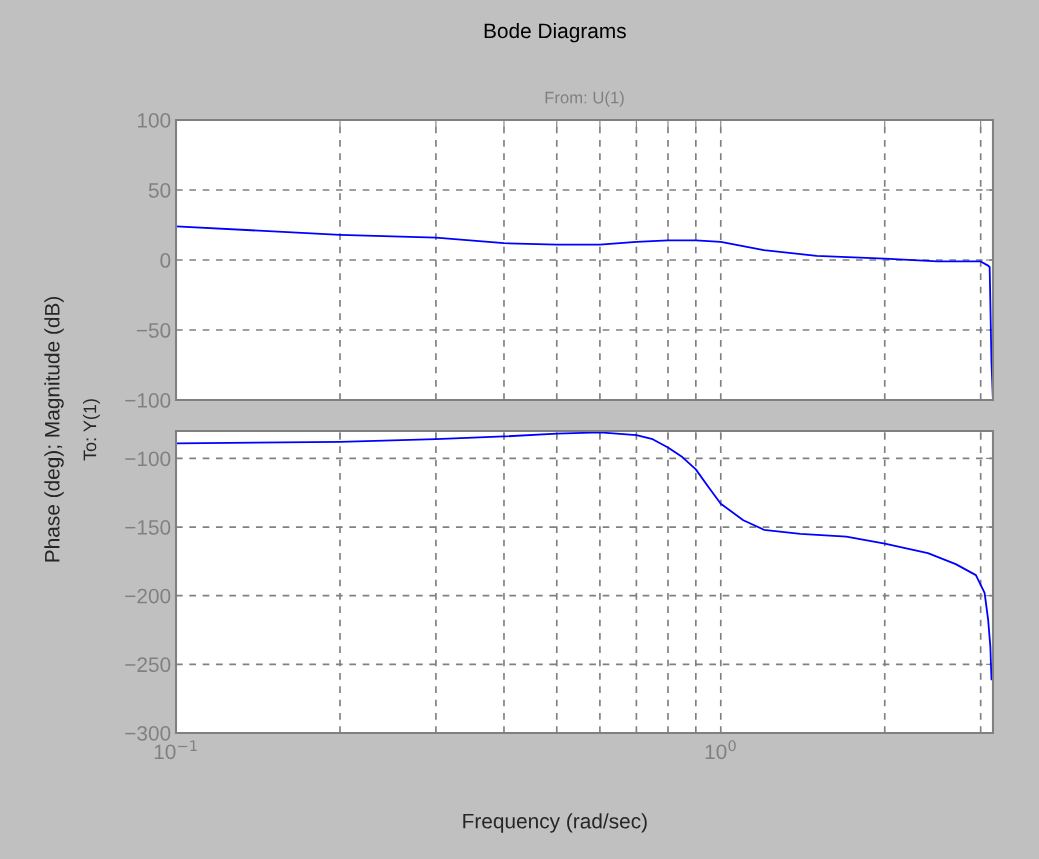 Image resolution: width=1039 pixels, height=859 pixels. What do you see at coordinates (555, 32) in the screenshot?
I see `chart-title: Bode Diagrams` at bounding box center [555, 32].